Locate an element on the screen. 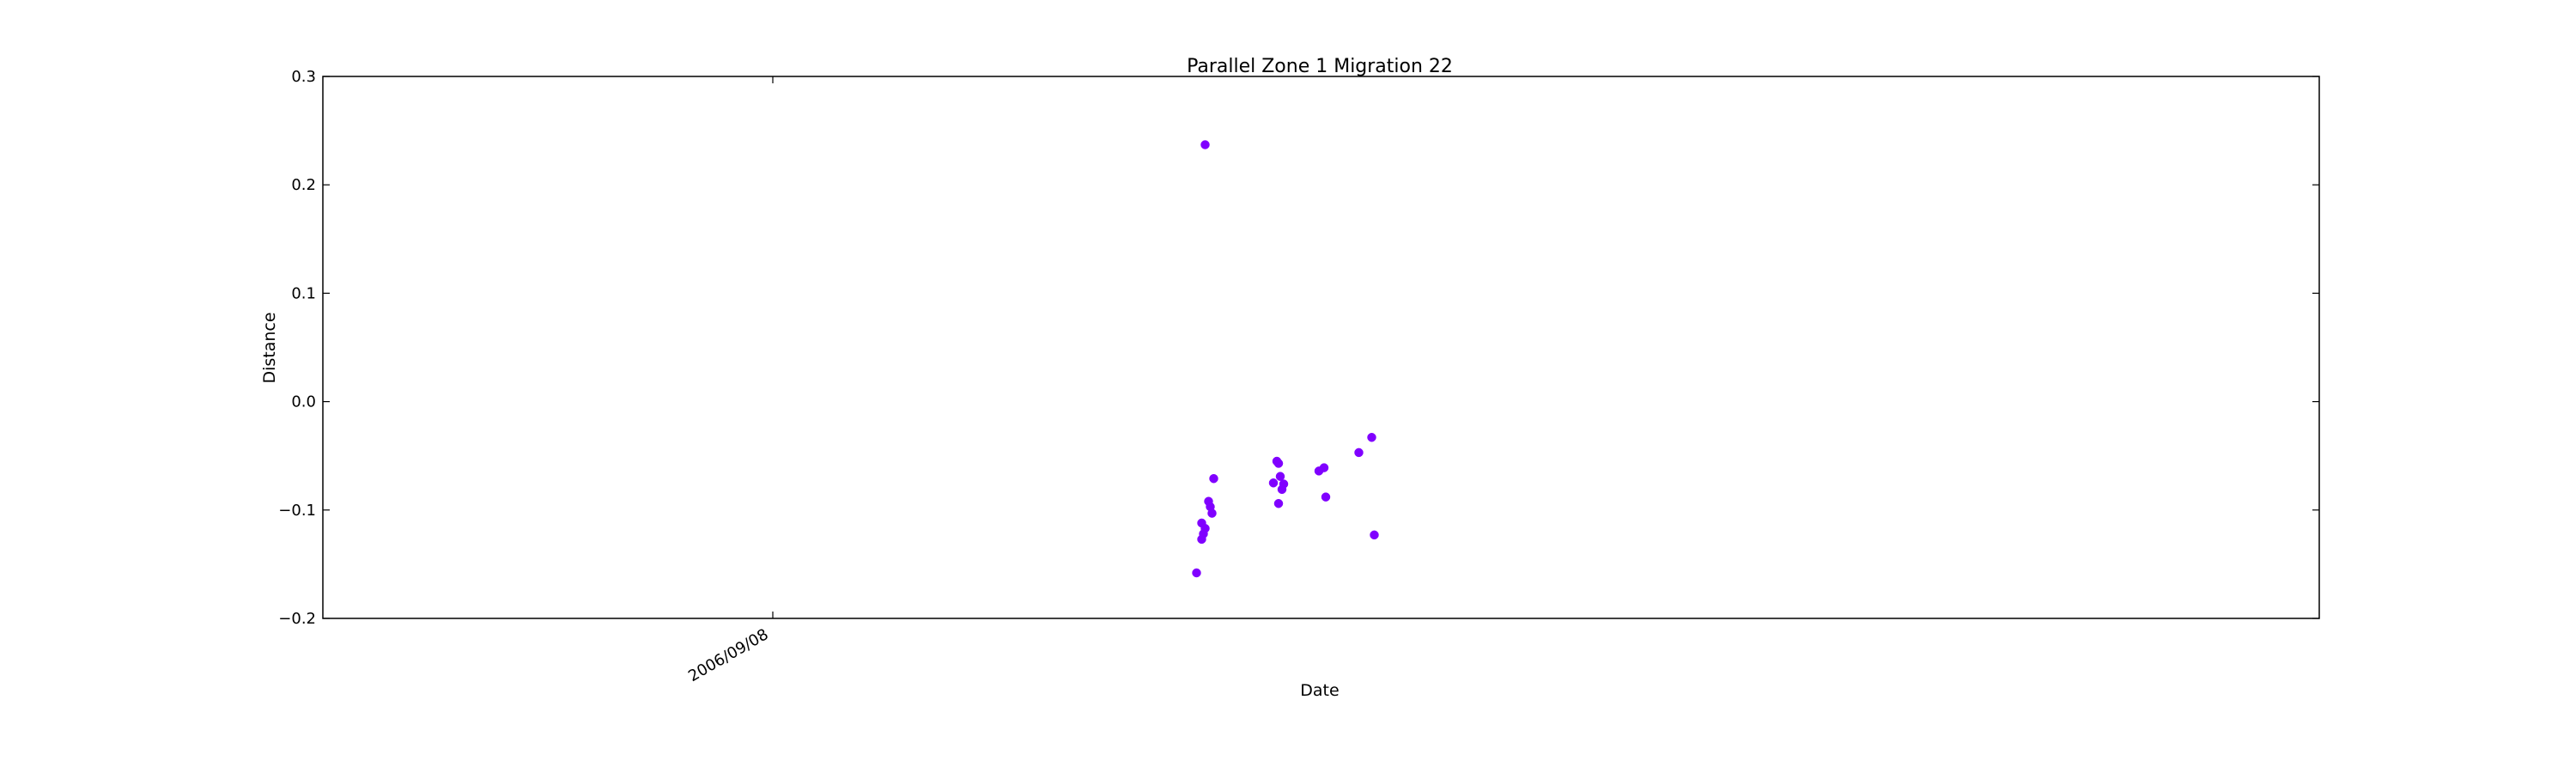 The image size is (2576, 773). y-tick-label: 0.3 is located at coordinates (303, 77).